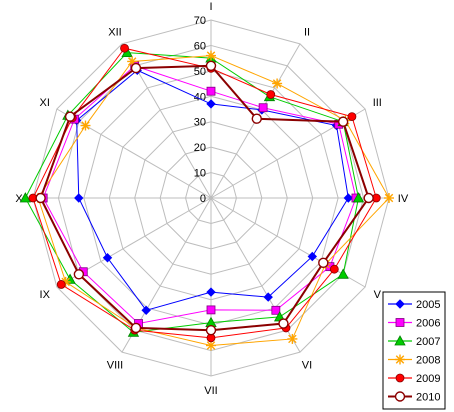 This screenshot has height=412, width=454. What do you see at coordinates (200, 72) in the screenshot?
I see `radial-tick-label: 50` at bounding box center [200, 72].